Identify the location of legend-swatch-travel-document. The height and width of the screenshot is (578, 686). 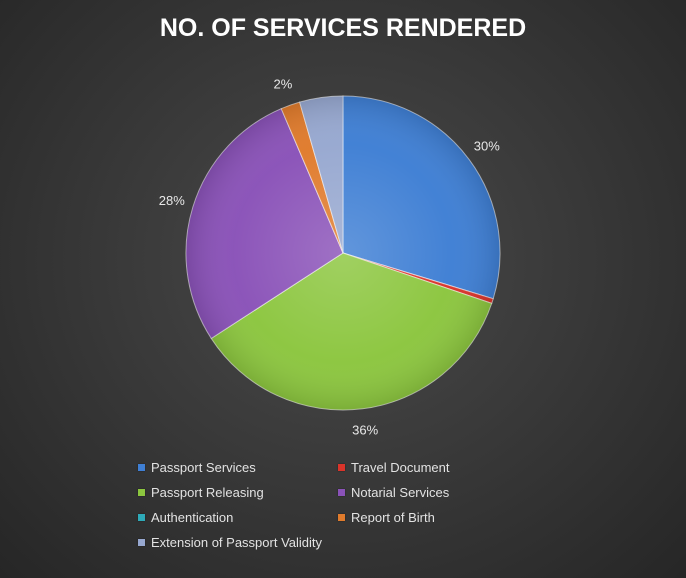
(341, 467).